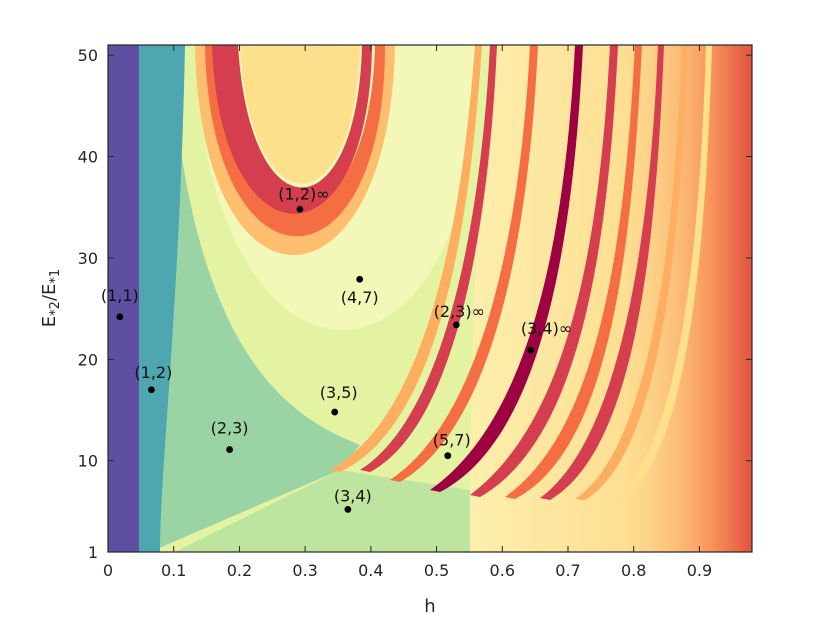  What do you see at coordinates (567, 570) in the screenshot?
I see `x-tick-label: 0.7` at bounding box center [567, 570].